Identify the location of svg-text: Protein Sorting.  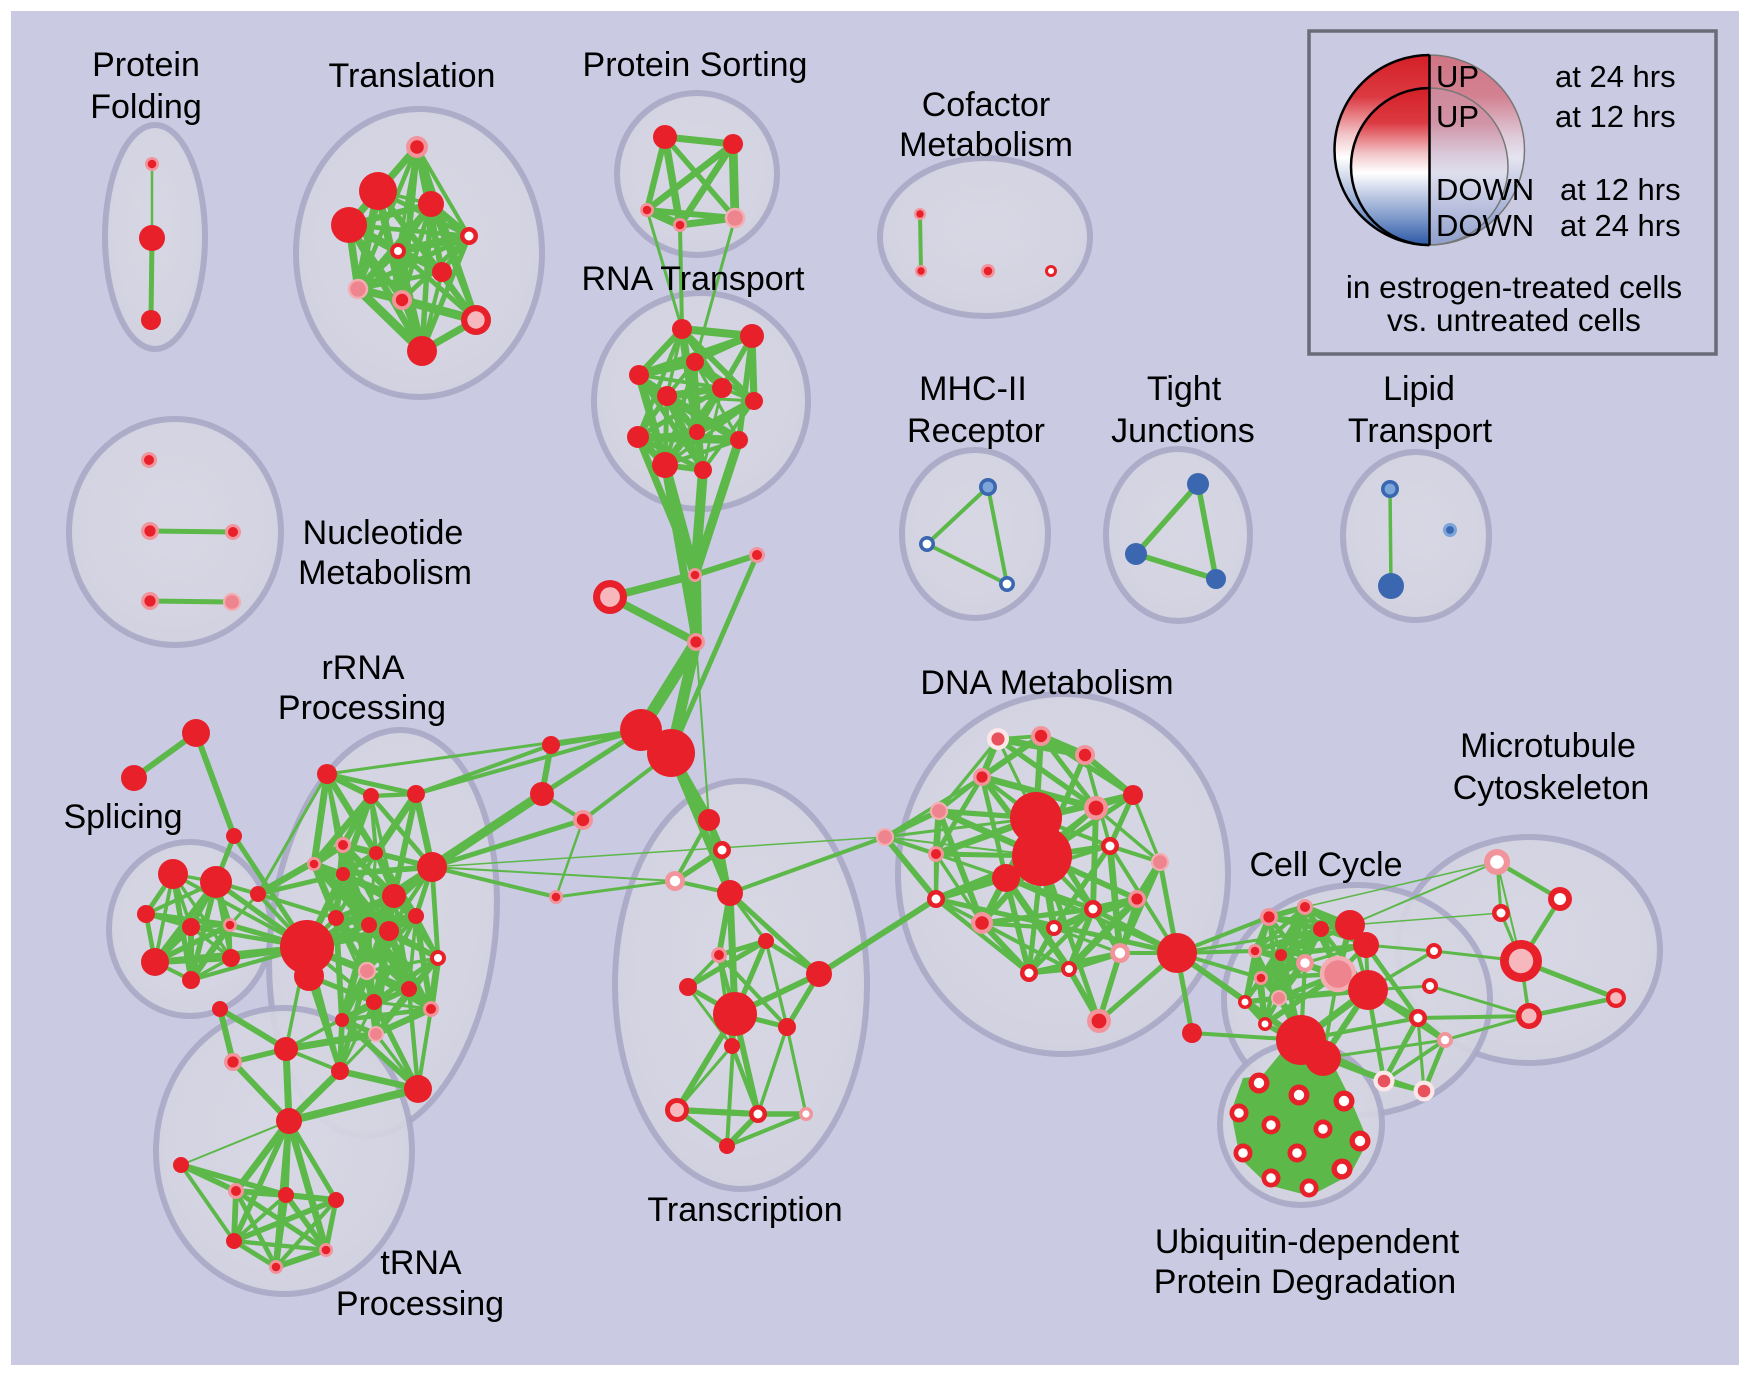
(695, 65).